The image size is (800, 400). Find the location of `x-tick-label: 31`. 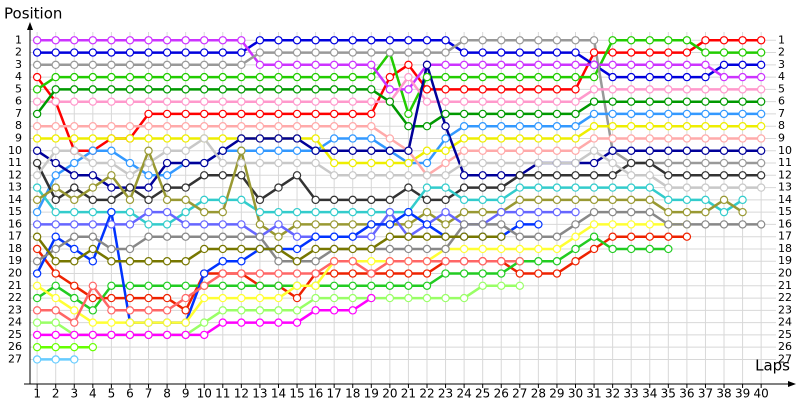

x-tick-label: 31 is located at coordinates (593, 393).